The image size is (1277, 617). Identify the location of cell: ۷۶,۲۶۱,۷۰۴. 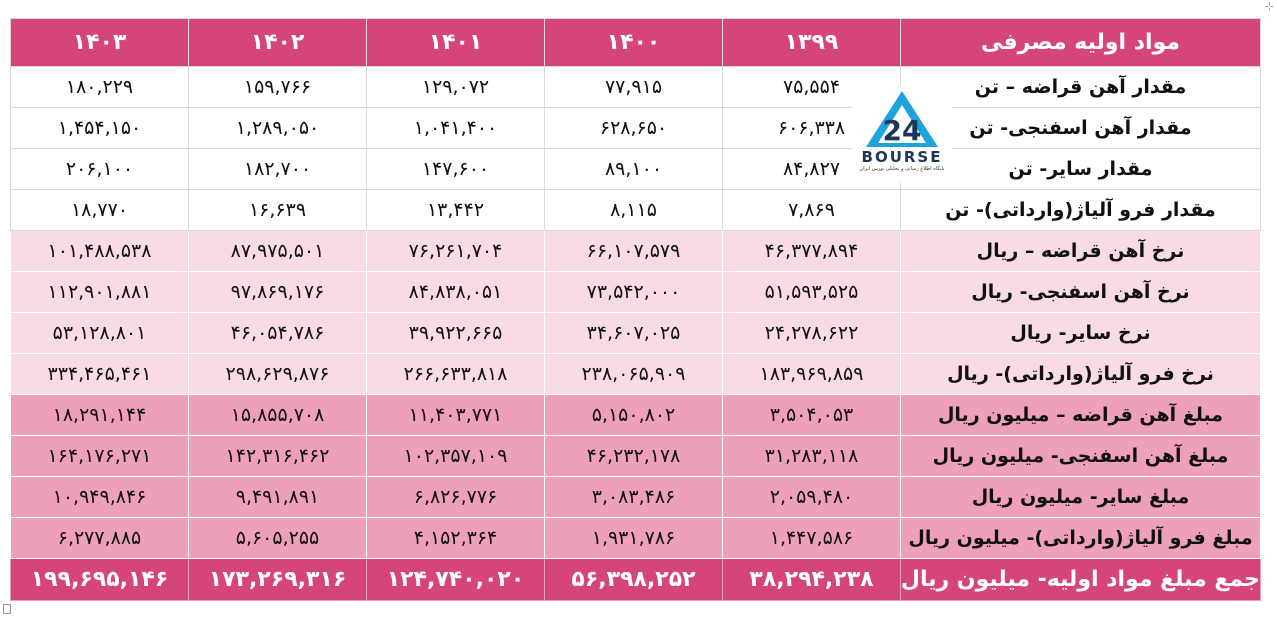
(455, 251).